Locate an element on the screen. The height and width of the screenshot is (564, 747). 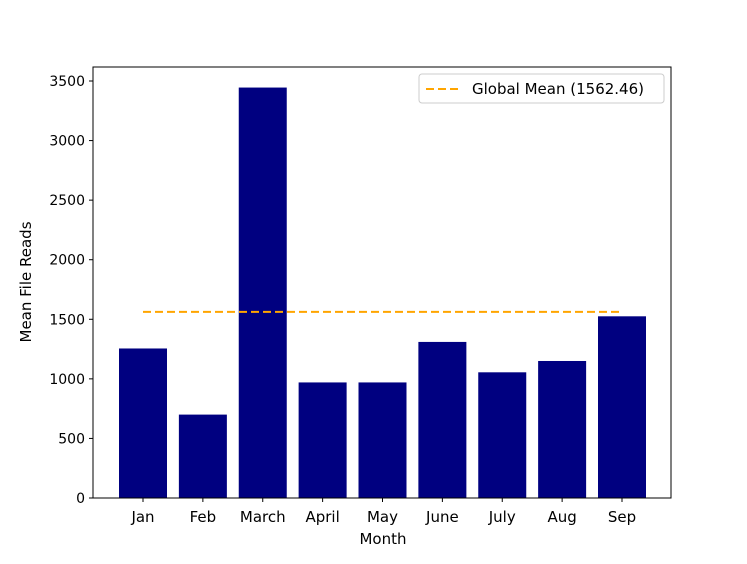
legend-box is located at coordinates (541, 88).